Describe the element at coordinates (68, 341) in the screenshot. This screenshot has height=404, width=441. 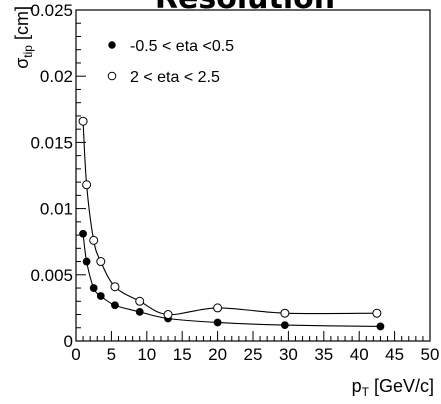
I see `y-tick-label: 0` at that location.